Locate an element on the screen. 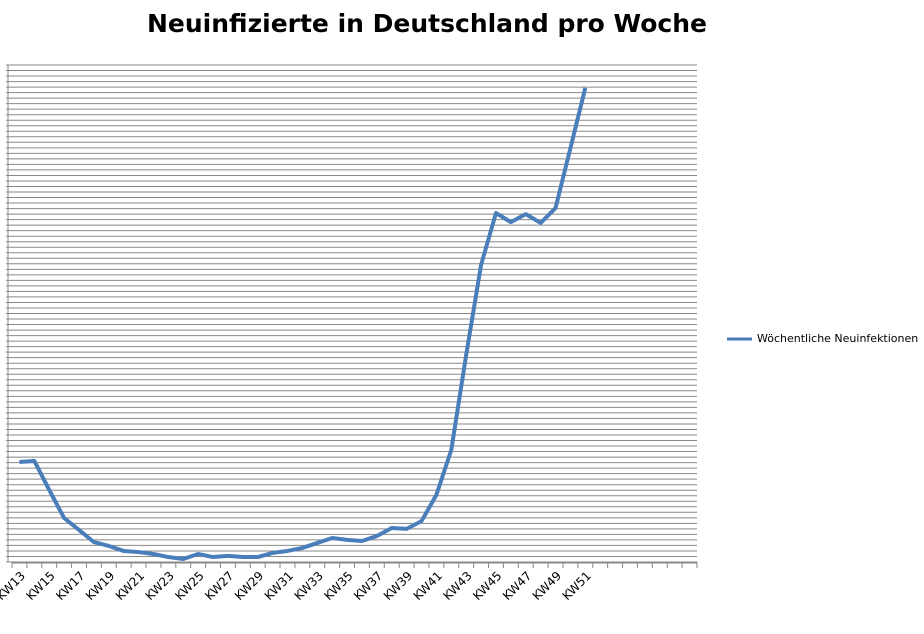  chart-title: Neuinfizierte in Deutschland pro Woche is located at coordinates (427, 23).